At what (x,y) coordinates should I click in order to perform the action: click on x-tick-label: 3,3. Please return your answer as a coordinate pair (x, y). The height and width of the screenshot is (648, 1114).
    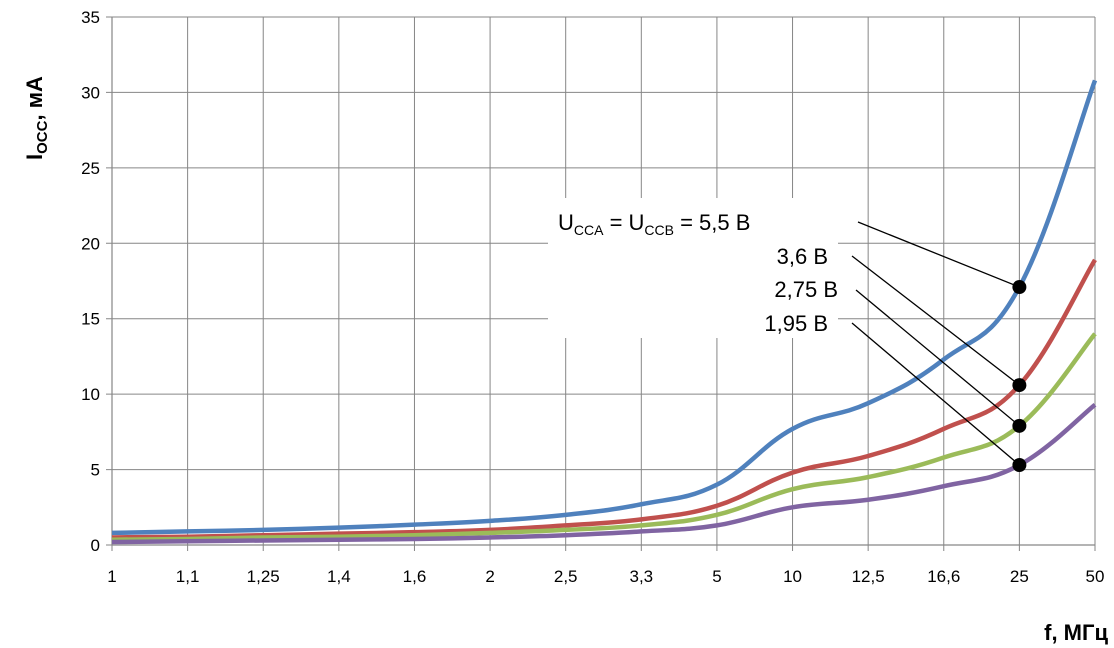
    Looking at the image, I should click on (641, 576).